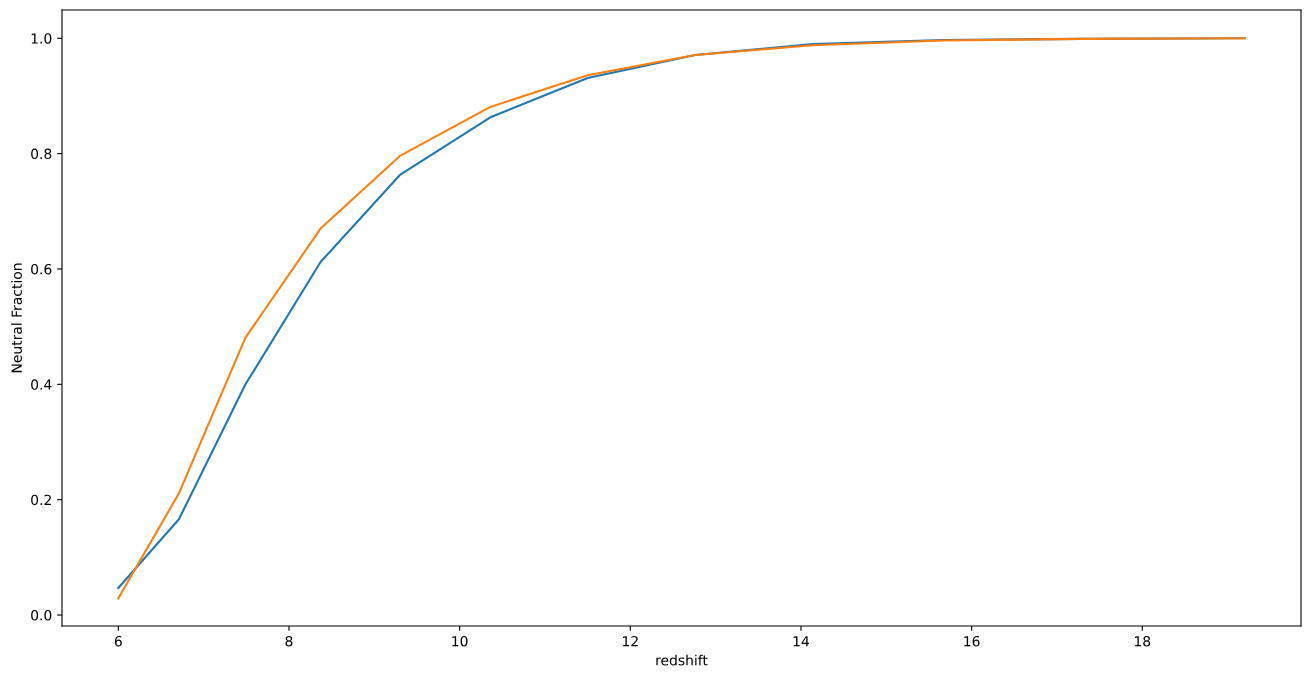 Image resolution: width=1311 pixels, height=679 pixels. Describe the element at coordinates (16, 318) in the screenshot. I see `y-axis-title: Neutral Fraction` at that location.